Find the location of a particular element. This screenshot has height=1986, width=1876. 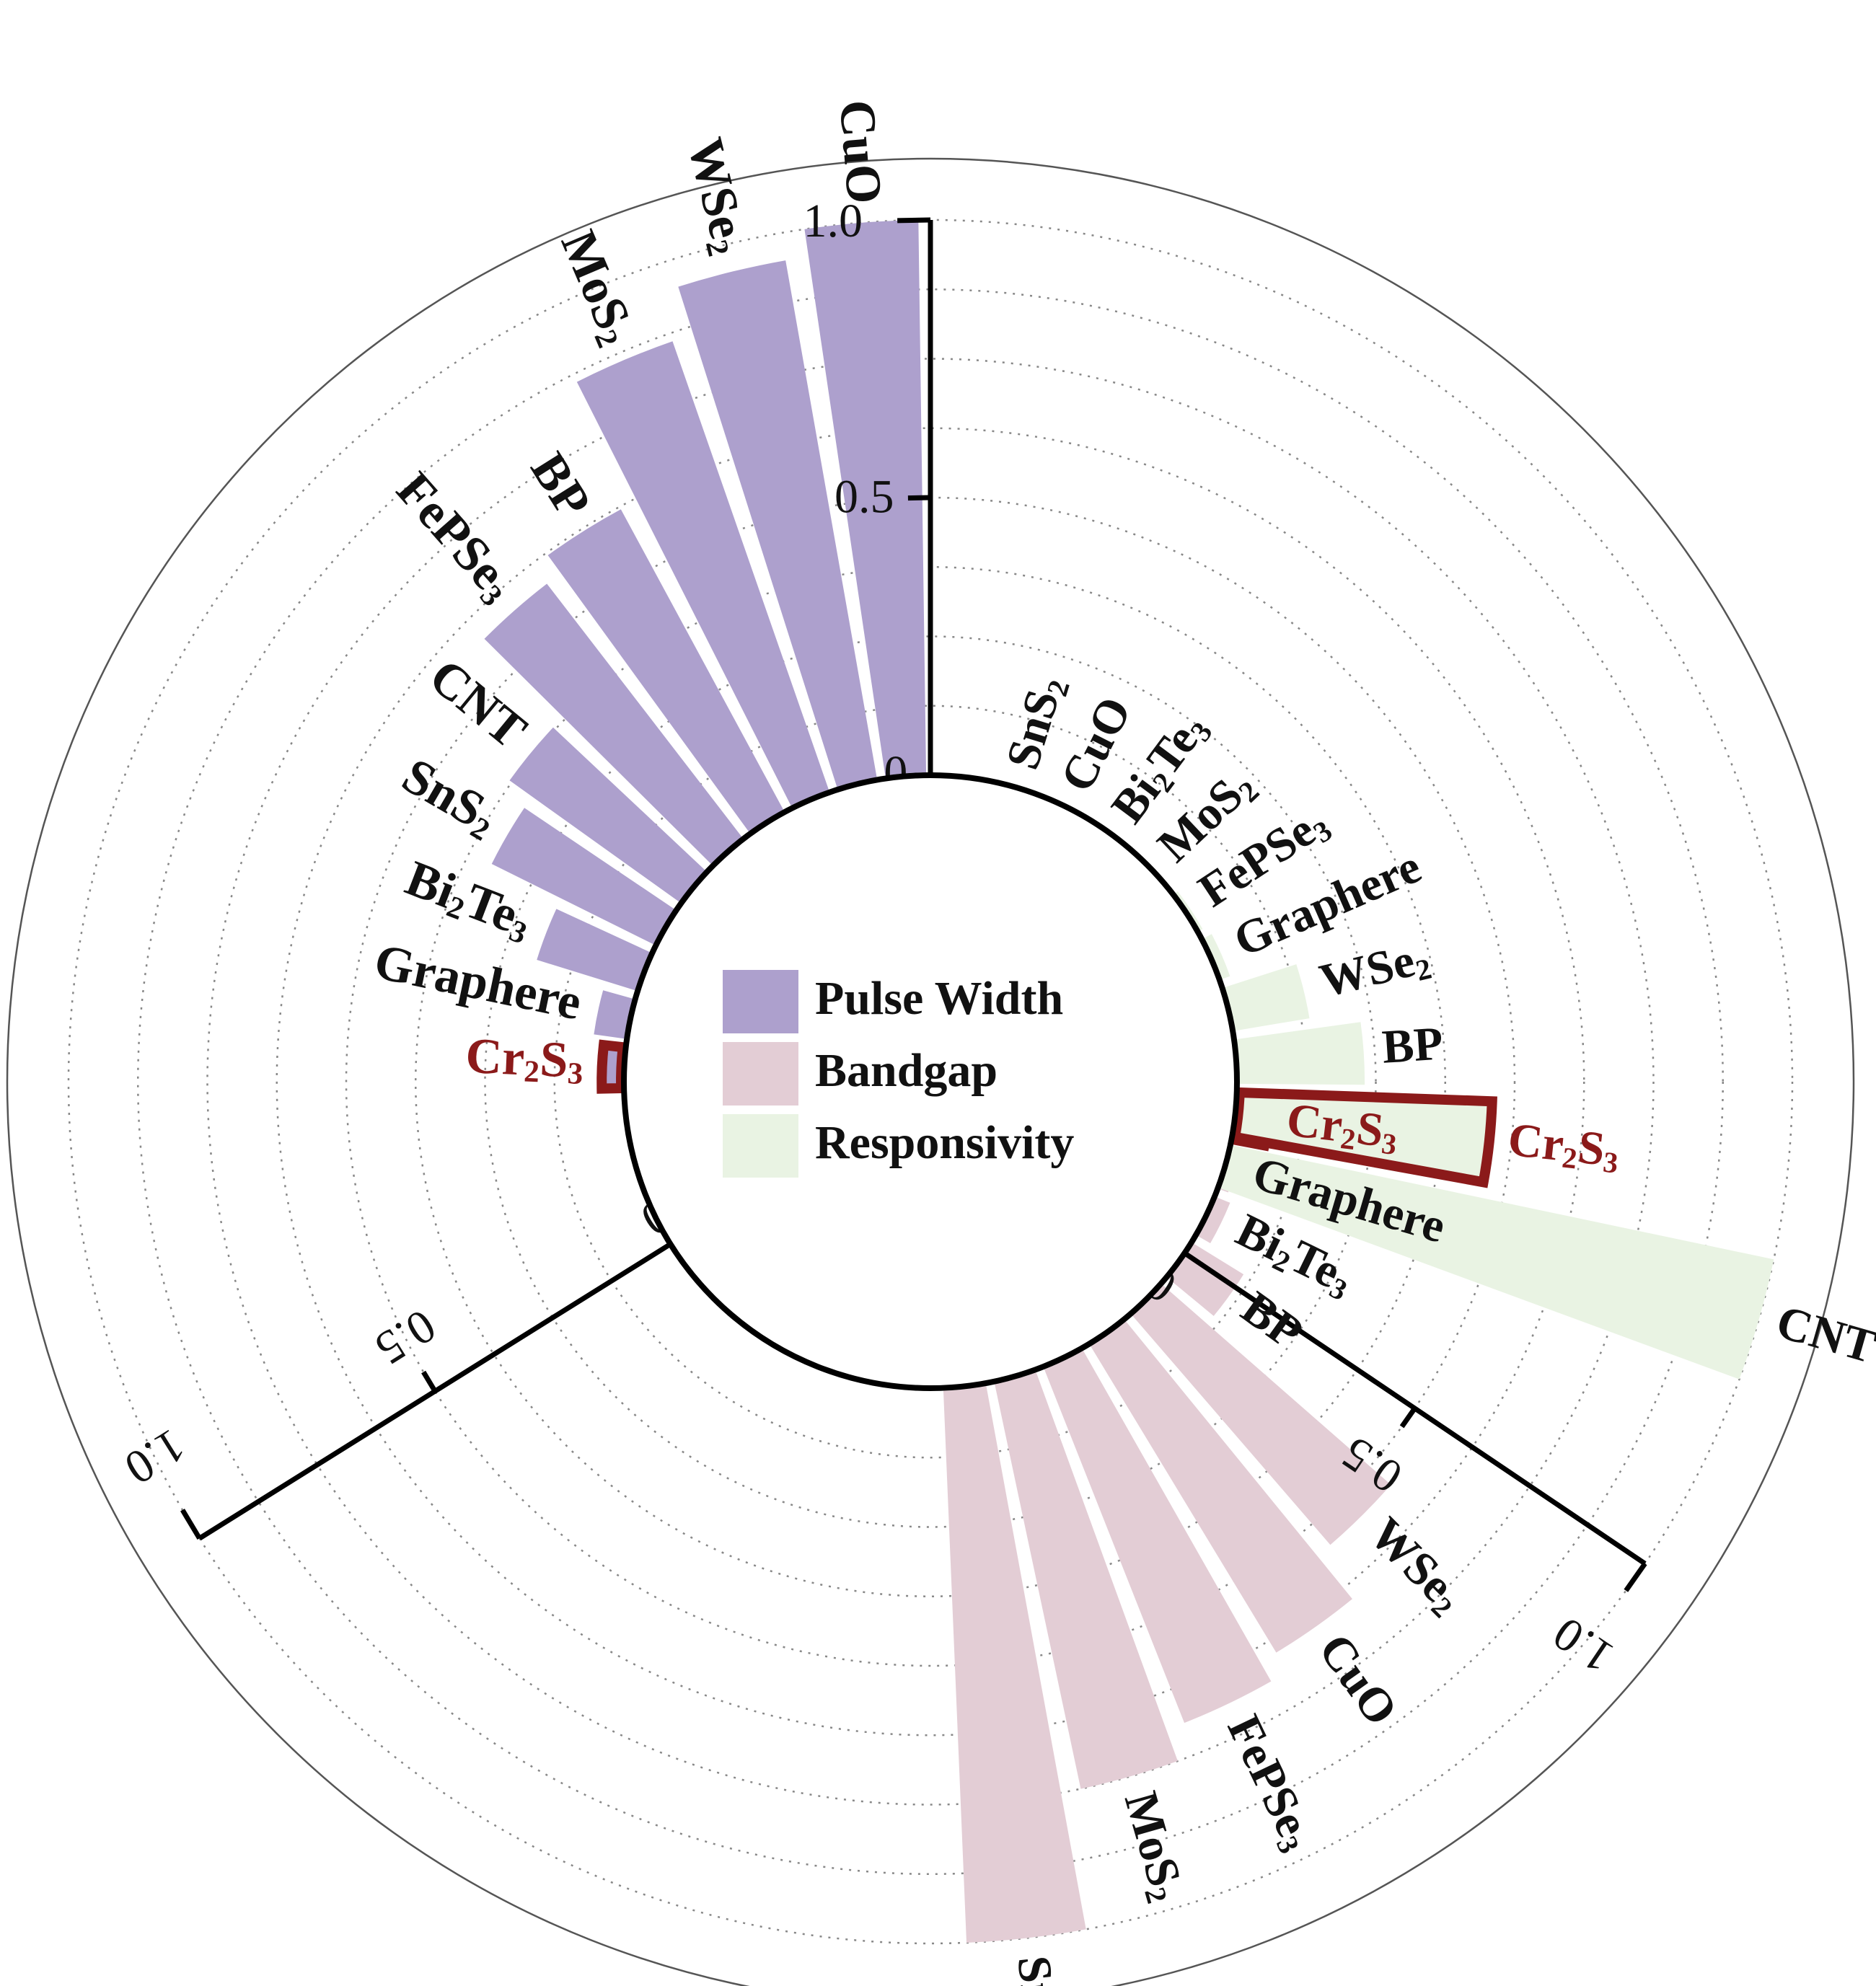

label-responsivity-bp: BP is located at coordinates (1413, 1046).